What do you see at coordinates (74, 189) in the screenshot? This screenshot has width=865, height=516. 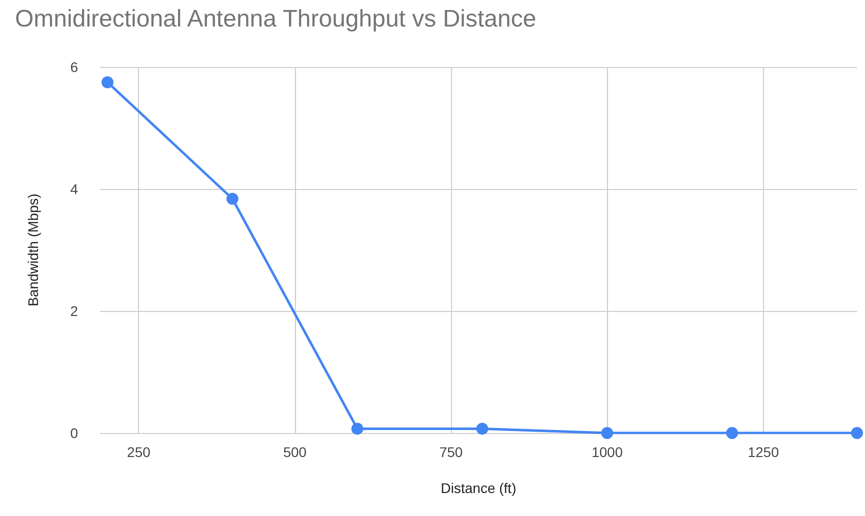 I see `y-tick-label: 4` at bounding box center [74, 189].